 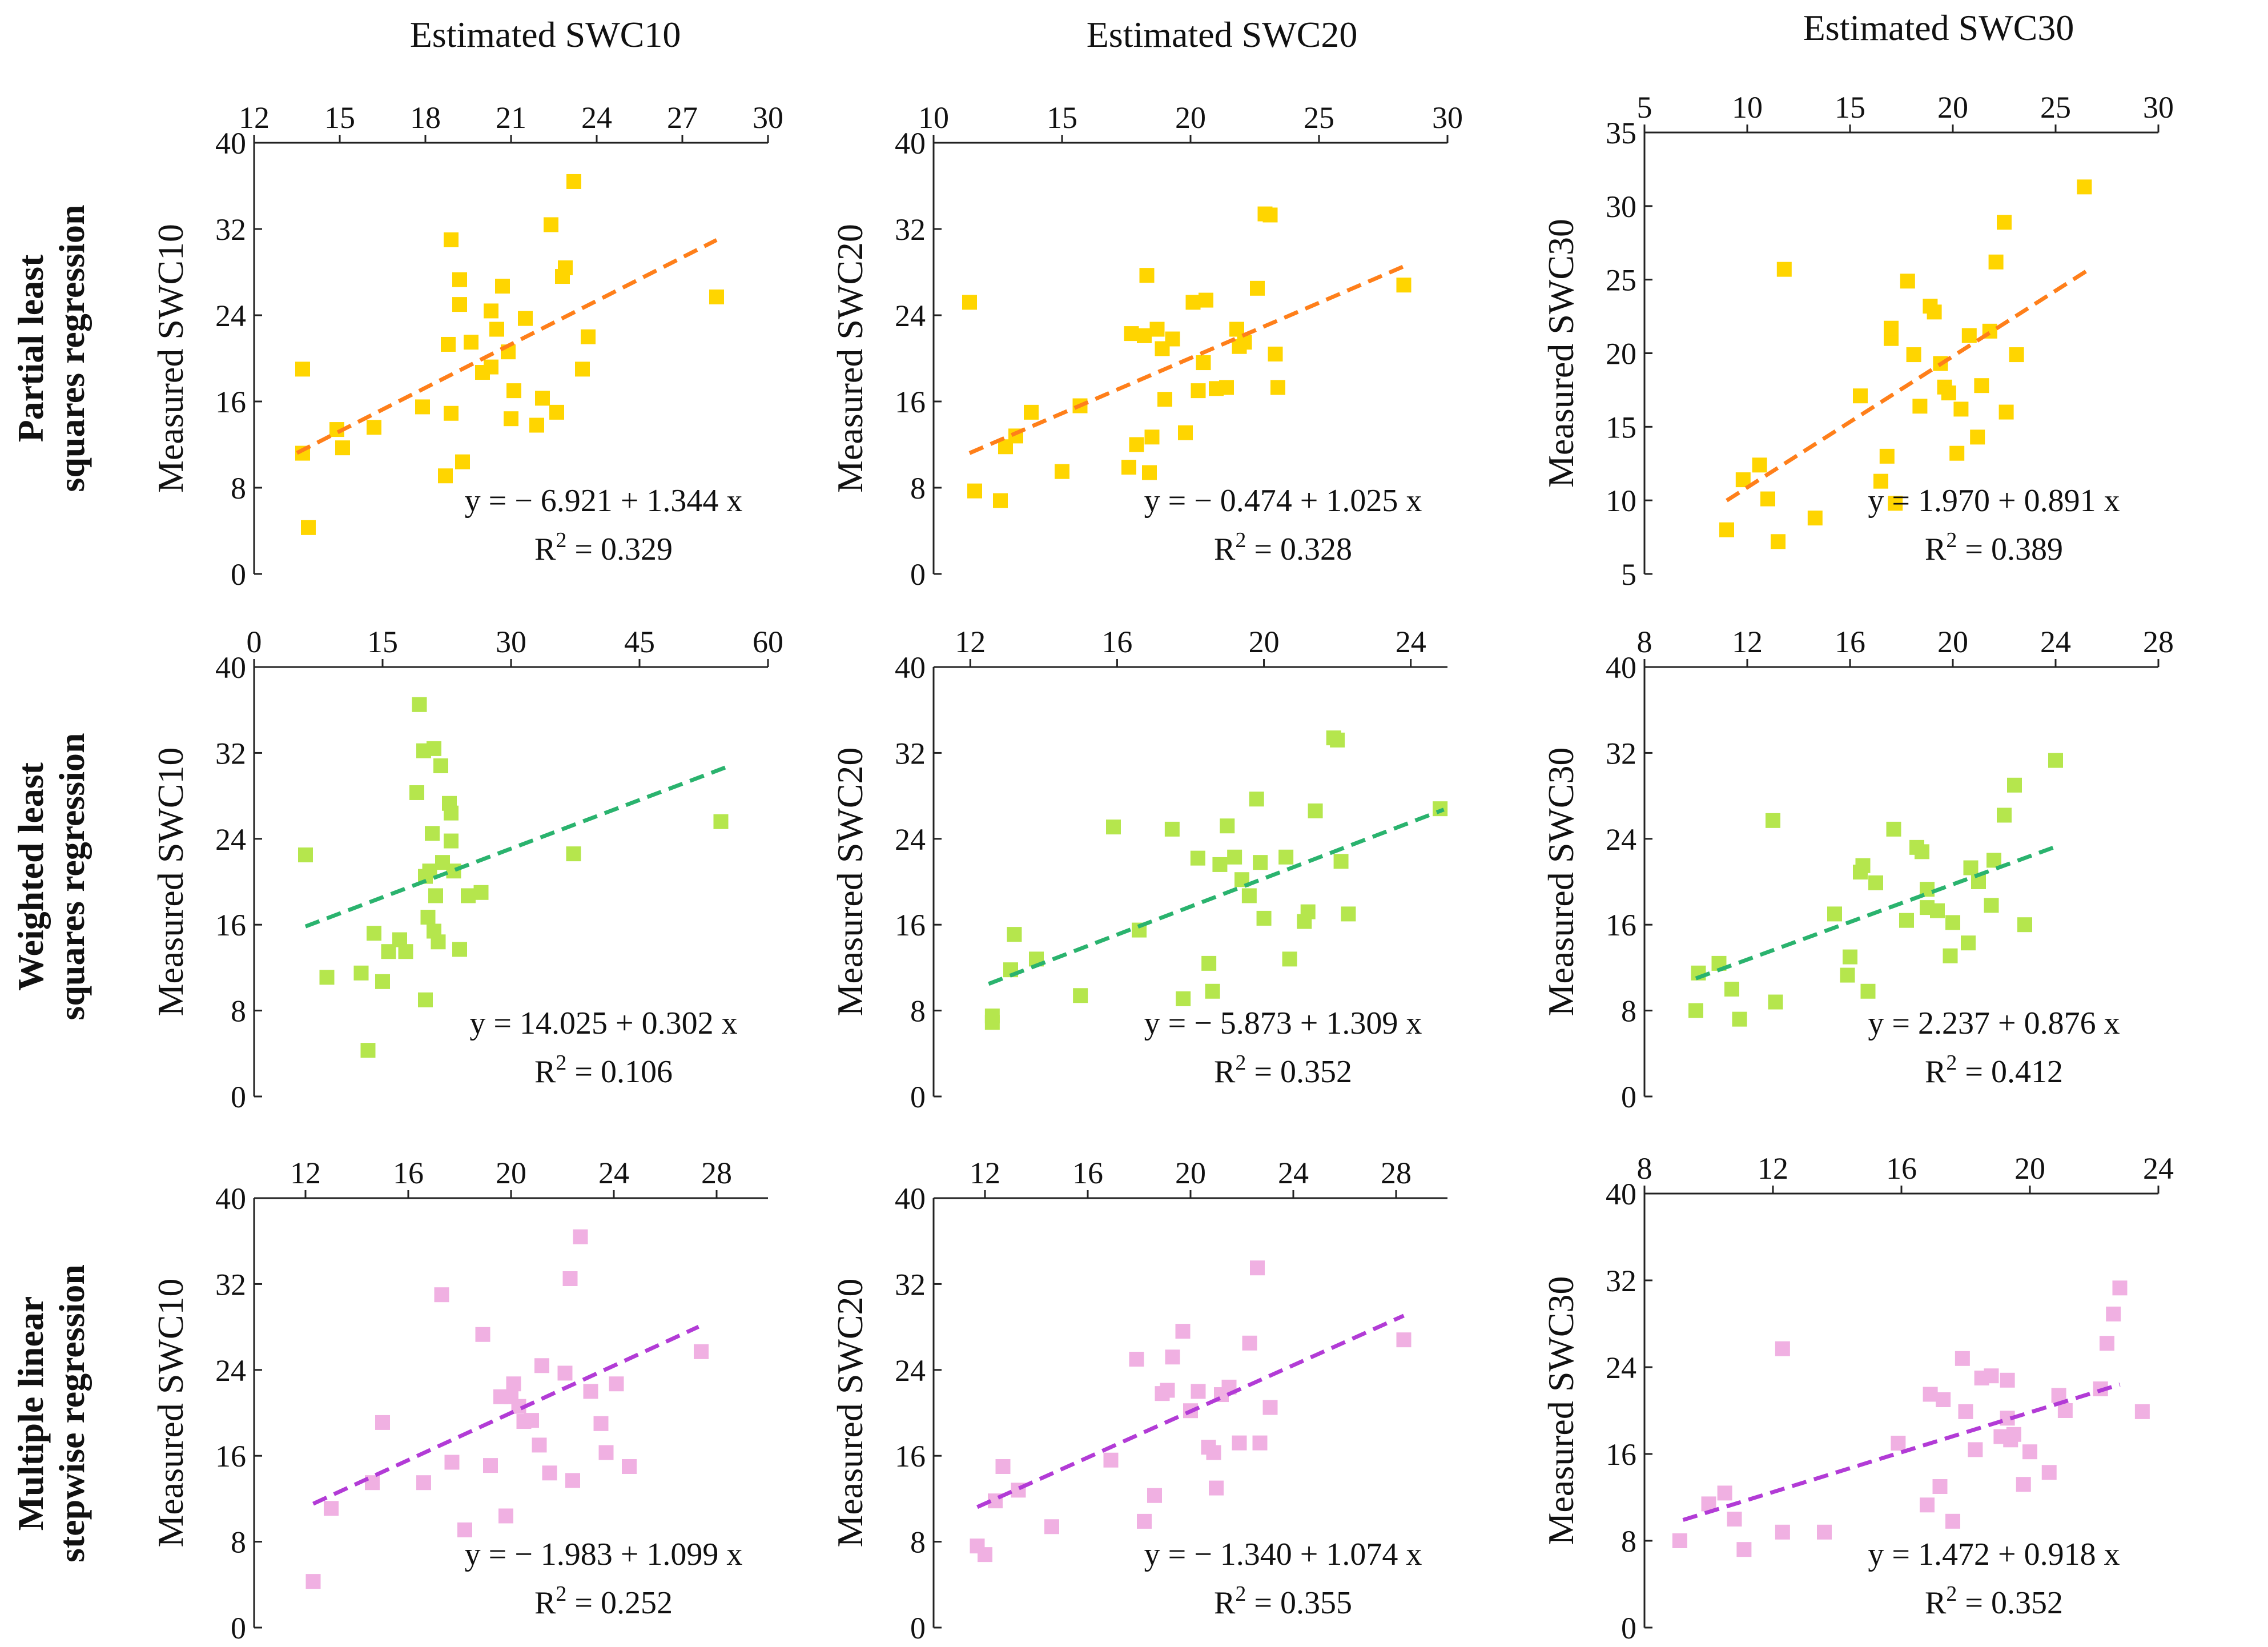 I want to click on y-tick-label: 25, so click(x=1621, y=280).